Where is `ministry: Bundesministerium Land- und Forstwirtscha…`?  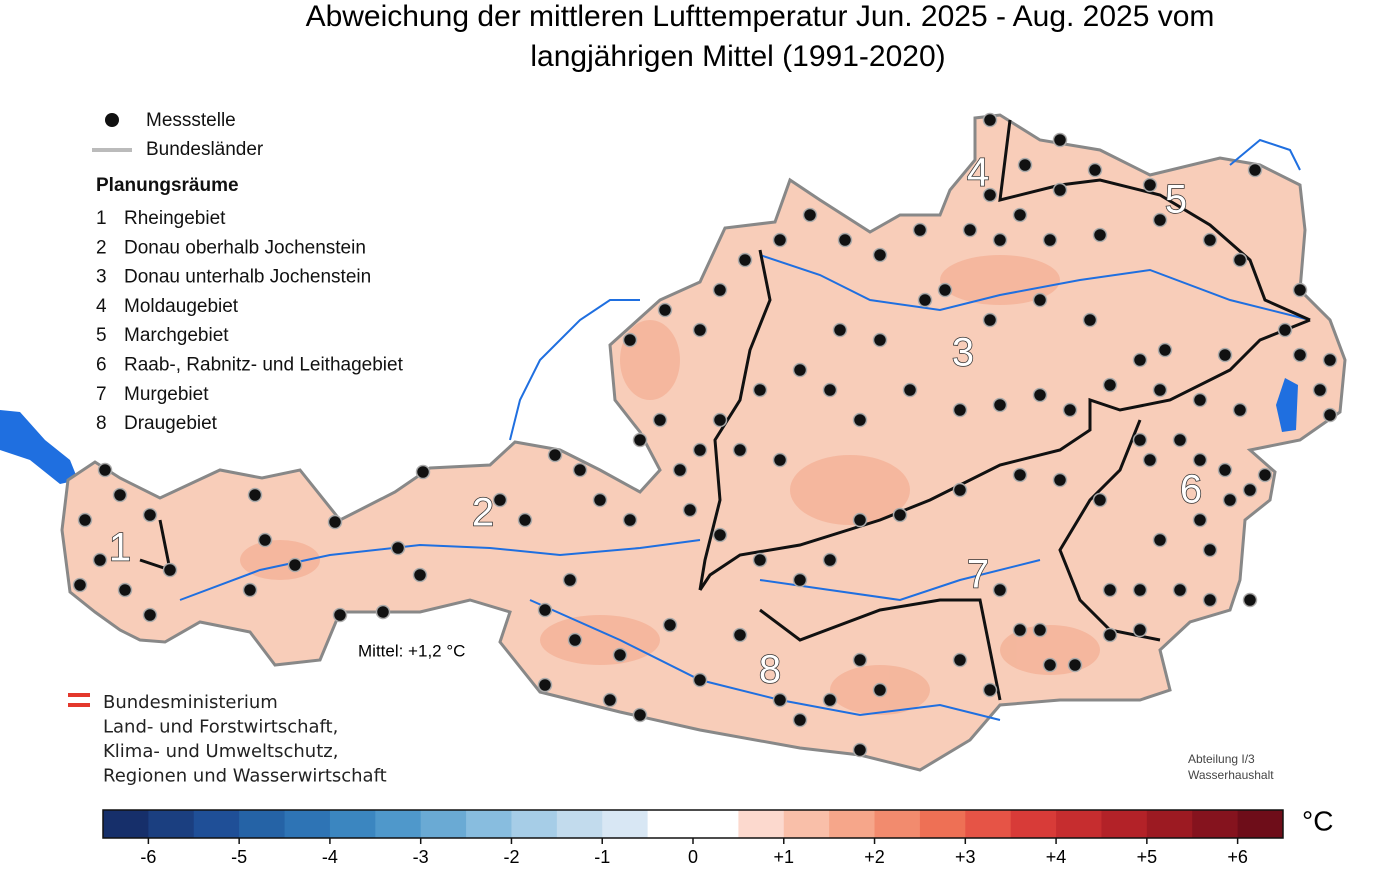 ministry: Bundesministerium Land- und Forstwirtscha… is located at coordinates (245, 739).